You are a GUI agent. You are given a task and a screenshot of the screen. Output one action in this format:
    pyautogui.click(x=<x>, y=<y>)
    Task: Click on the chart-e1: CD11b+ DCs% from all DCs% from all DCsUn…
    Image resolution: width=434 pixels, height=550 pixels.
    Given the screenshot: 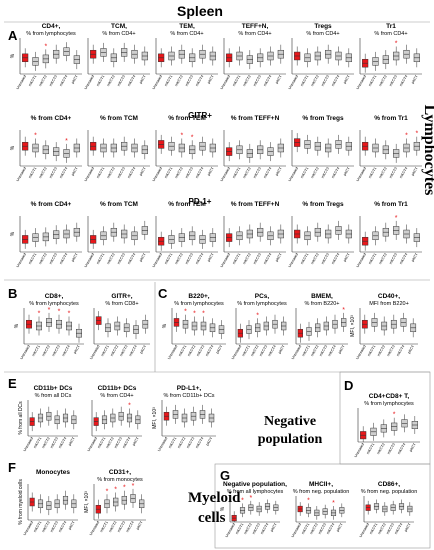 What is the action you would take?
    pyautogui.click(x=48, y=418)
    